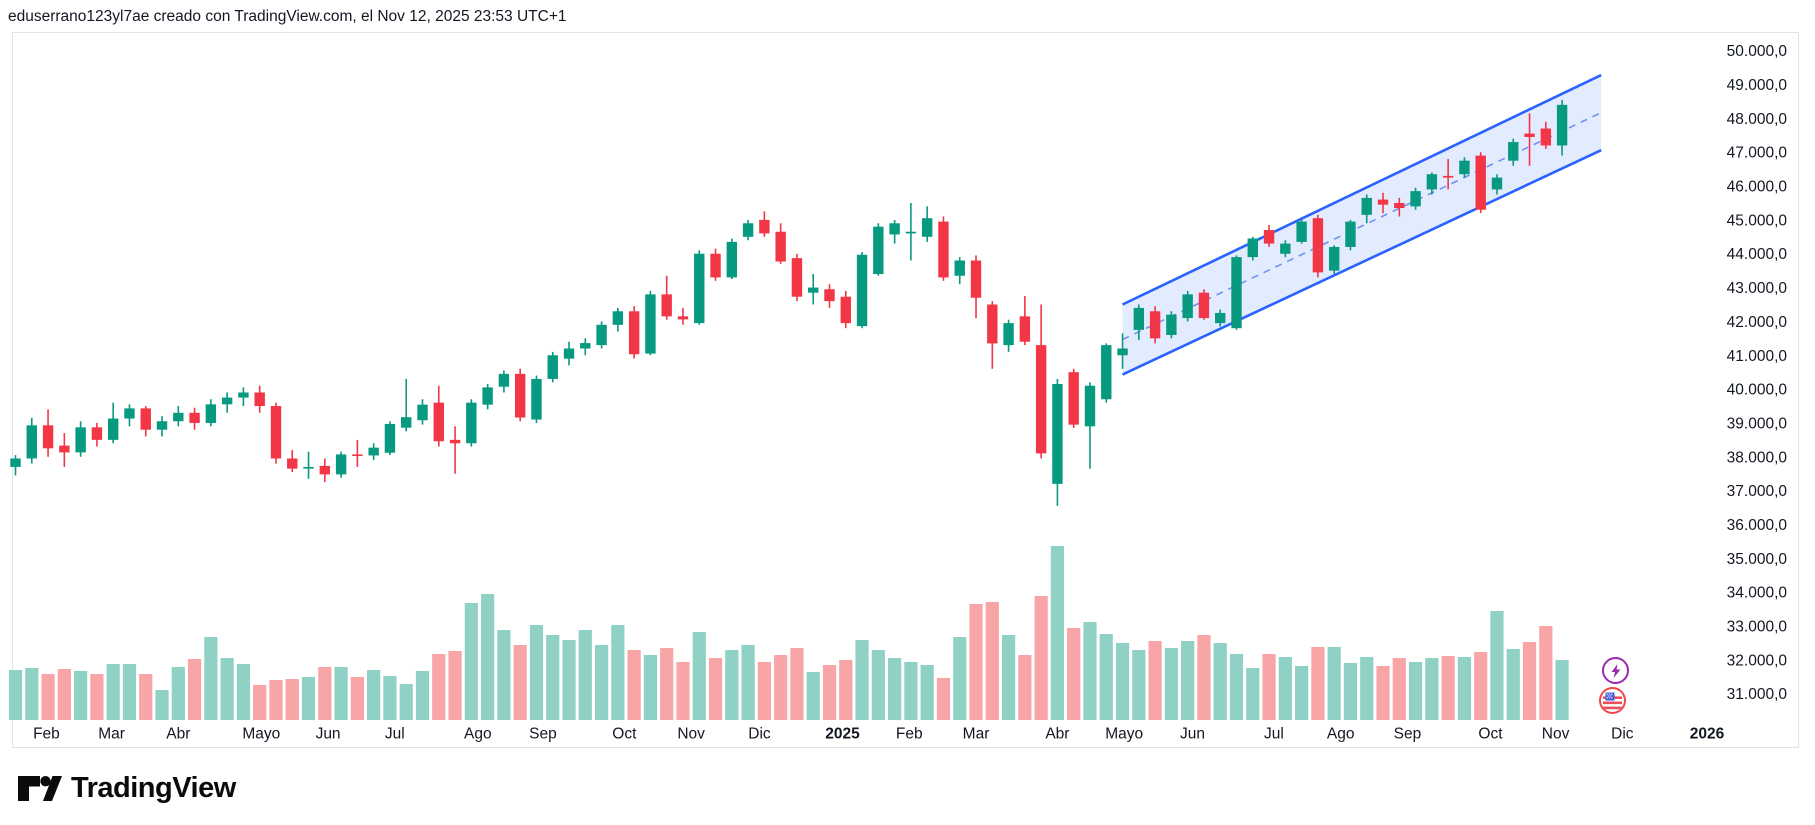 This screenshot has height=825, width=1815. I want to click on price-axis-label: 43.000,0, so click(1757, 288).